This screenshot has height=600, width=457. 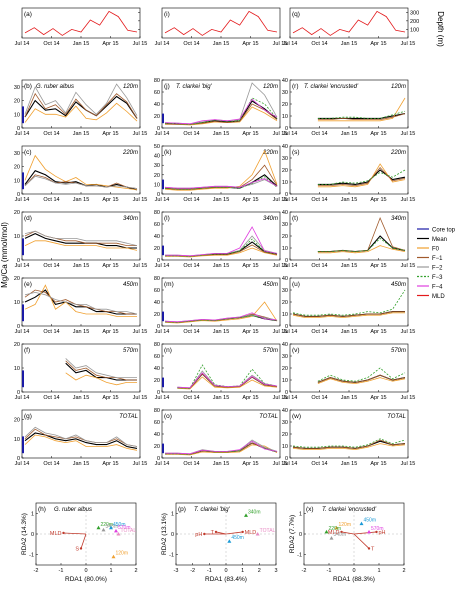 What do you see at coordinates (23, 181) in the screenshot?
I see `core-top-bar` at bounding box center [23, 181].